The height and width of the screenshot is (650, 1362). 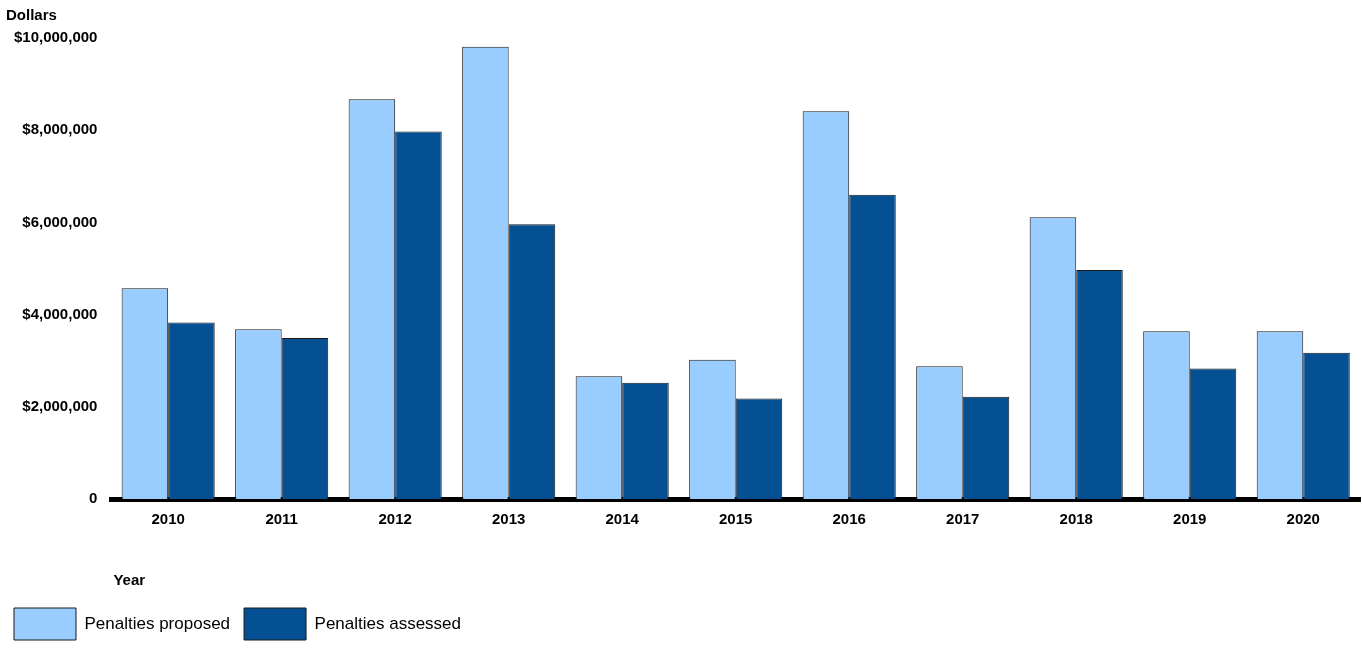 What do you see at coordinates (1076, 519) in the screenshot?
I see `x-tick-label: 2018` at bounding box center [1076, 519].